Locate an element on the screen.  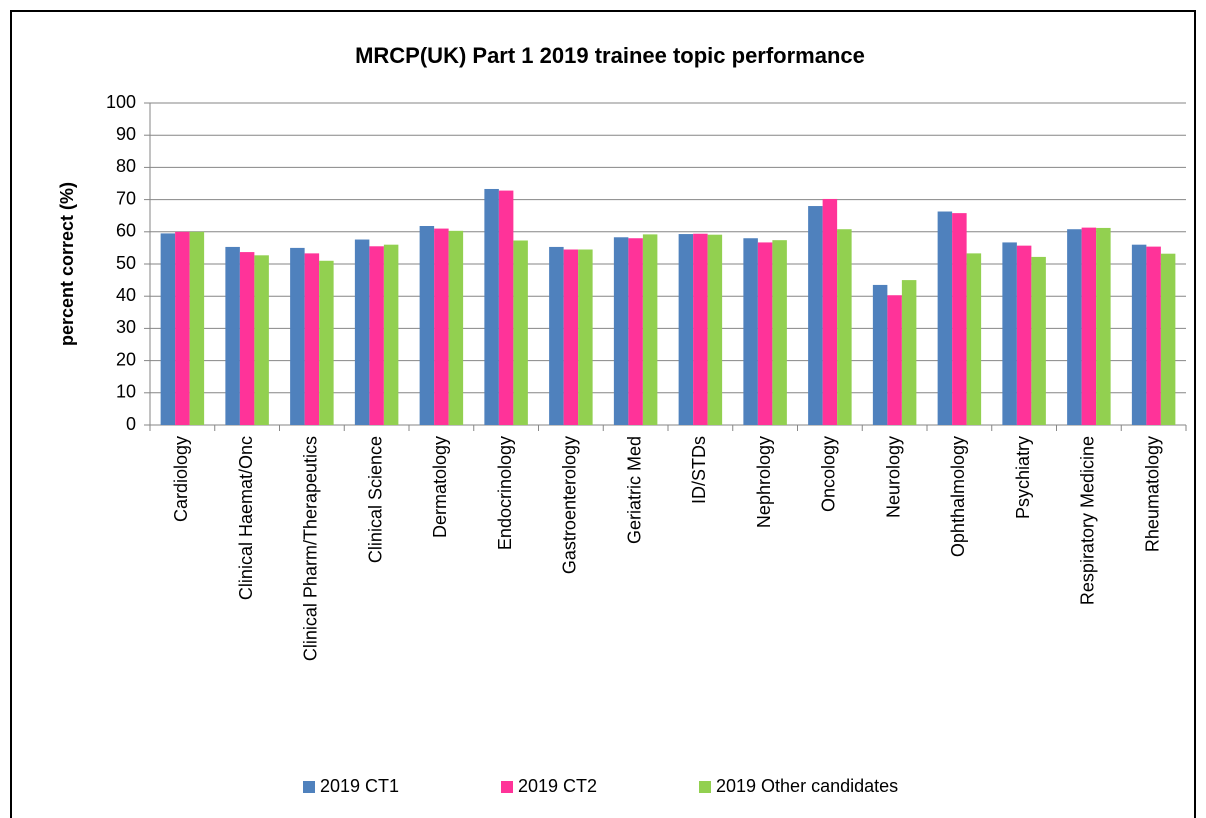
x-tick-label: Ophthalmology is located at coordinates (958, 496).